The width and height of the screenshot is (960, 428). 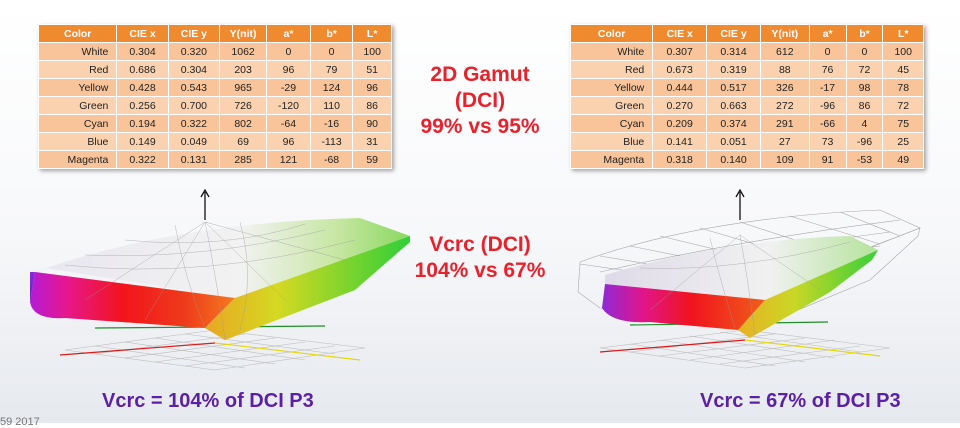 What do you see at coordinates (784, 159) in the screenshot?
I see `value-cell: 109` at bounding box center [784, 159].